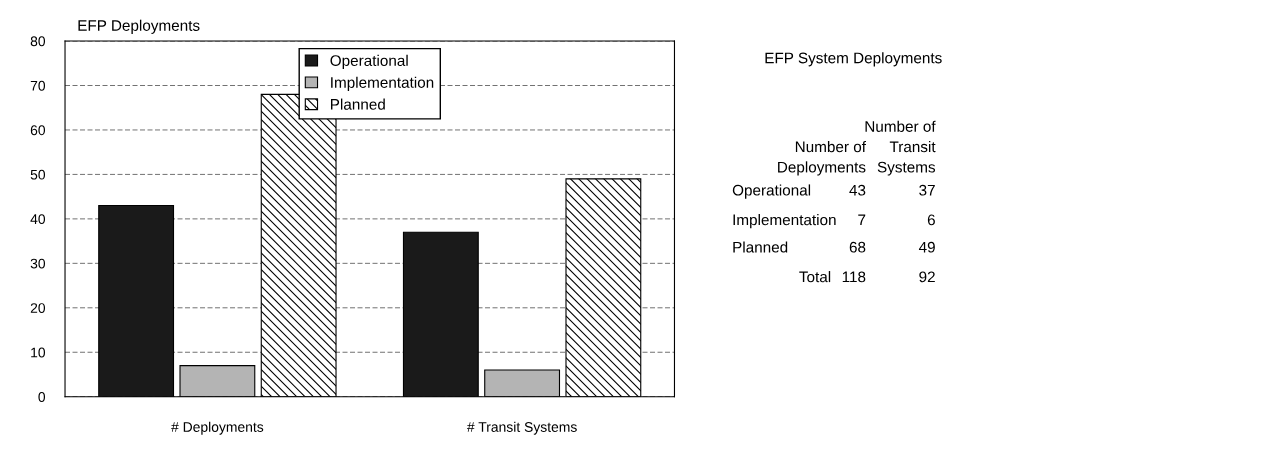  I want to click on data-label: 49, so click(926, 247).